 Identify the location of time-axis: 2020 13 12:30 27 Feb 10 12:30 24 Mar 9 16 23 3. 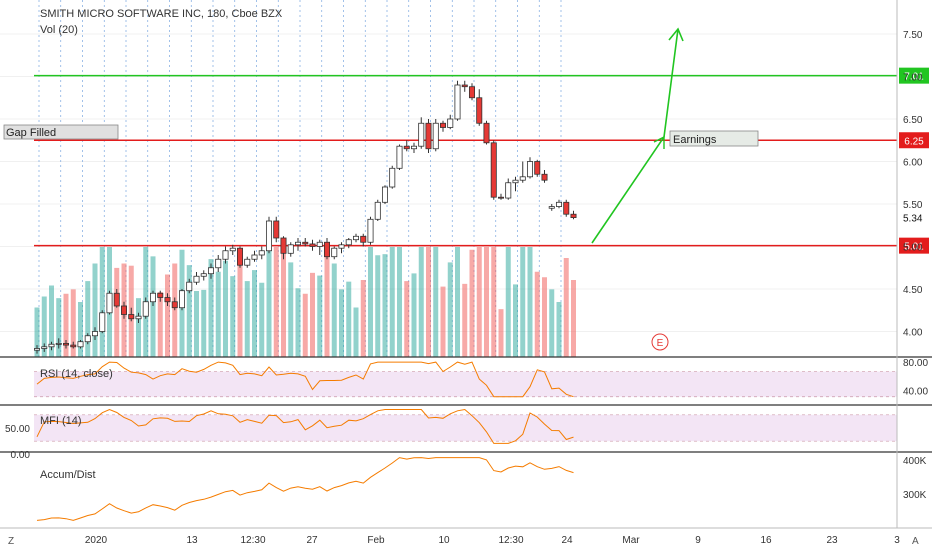
(492, 540).